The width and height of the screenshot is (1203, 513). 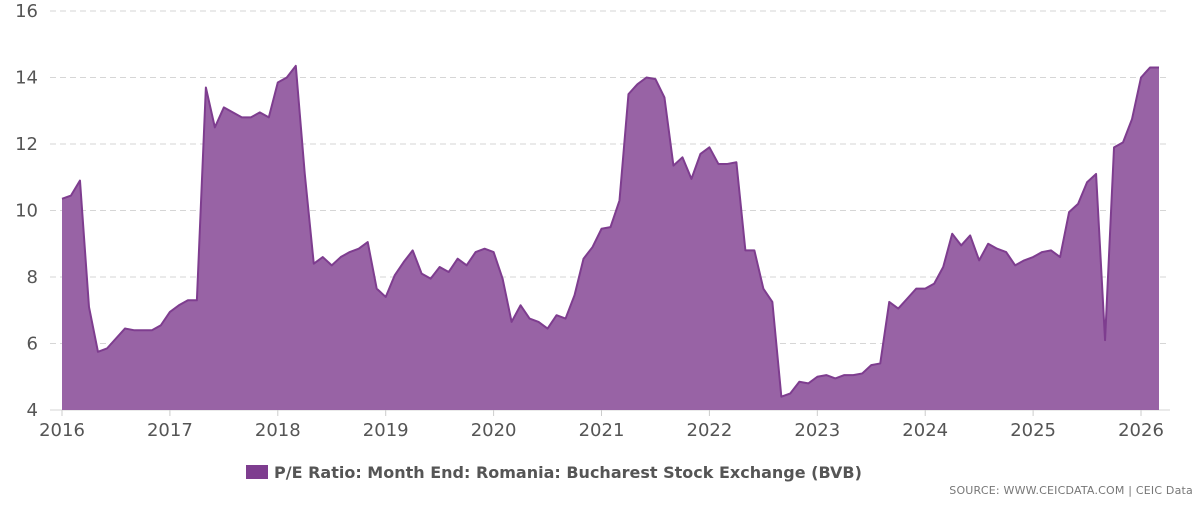 What do you see at coordinates (26, 144) in the screenshot?
I see `y-tick-label: 12` at bounding box center [26, 144].